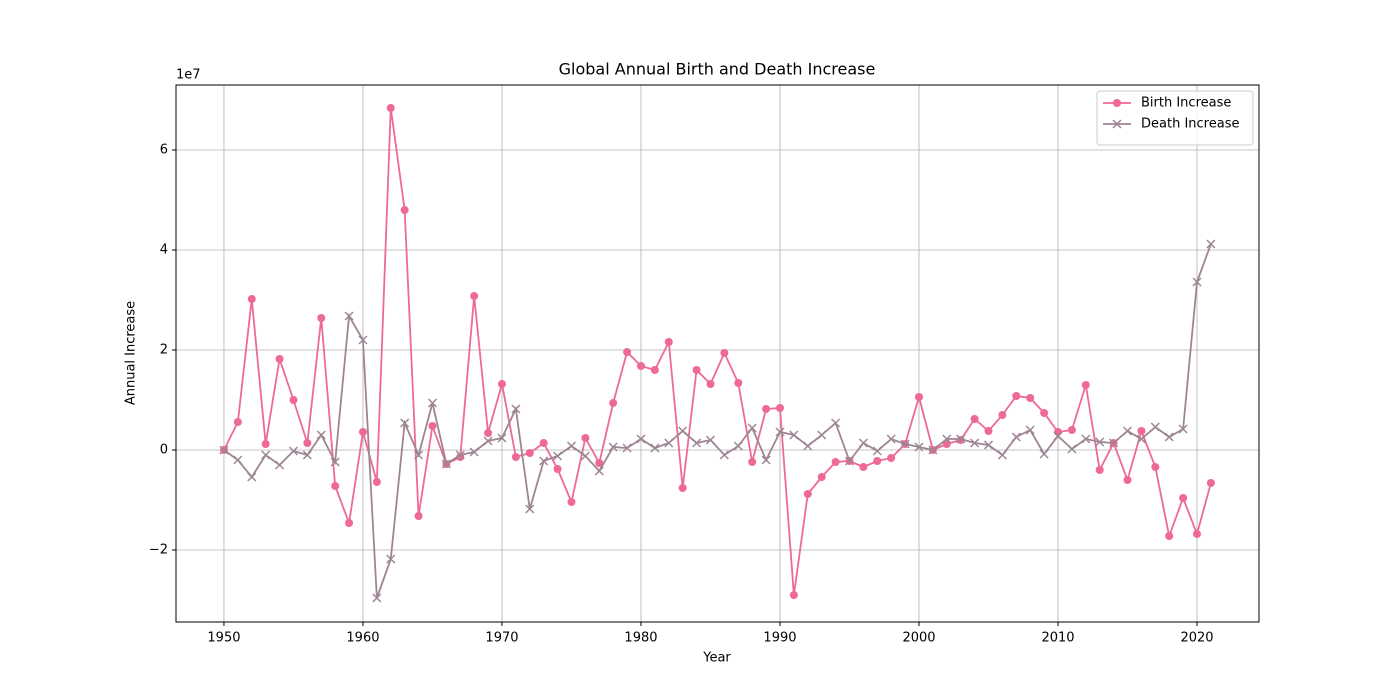 This screenshot has height=700, width=1400. What do you see at coordinates (158, 550) in the screenshot?
I see `y-tick-label: −2` at bounding box center [158, 550].